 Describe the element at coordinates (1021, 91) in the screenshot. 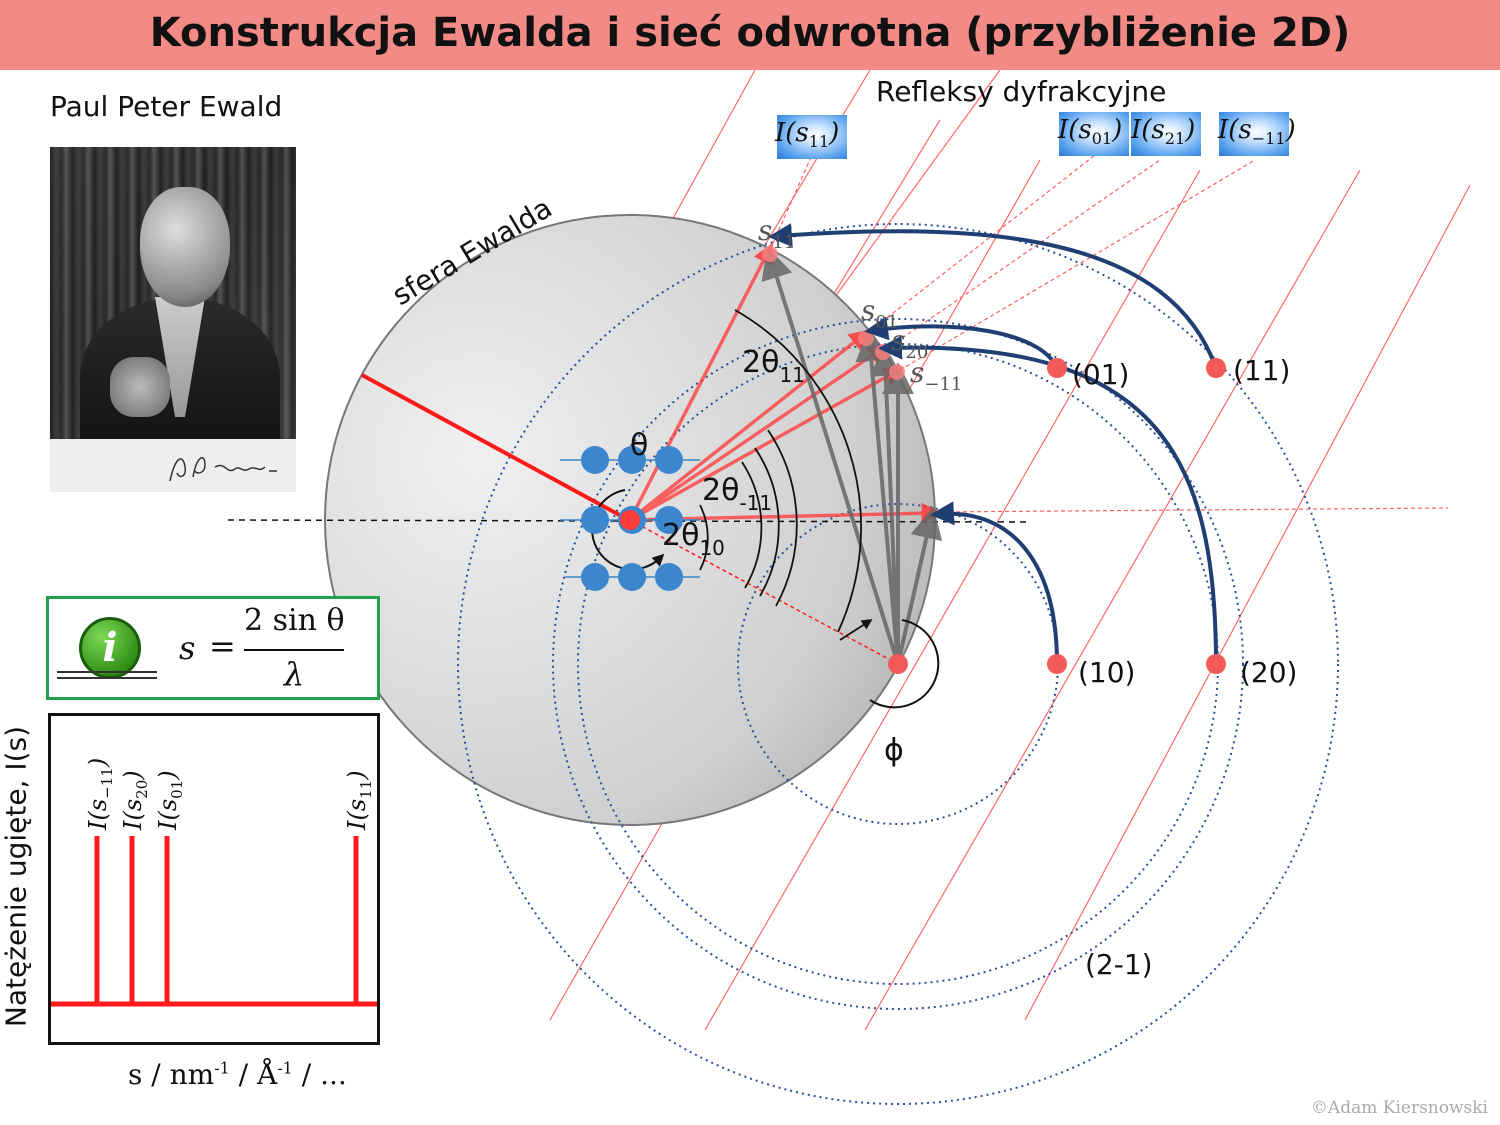

I see `reflections-heading: Refleksy dyfrakcyjne` at that location.